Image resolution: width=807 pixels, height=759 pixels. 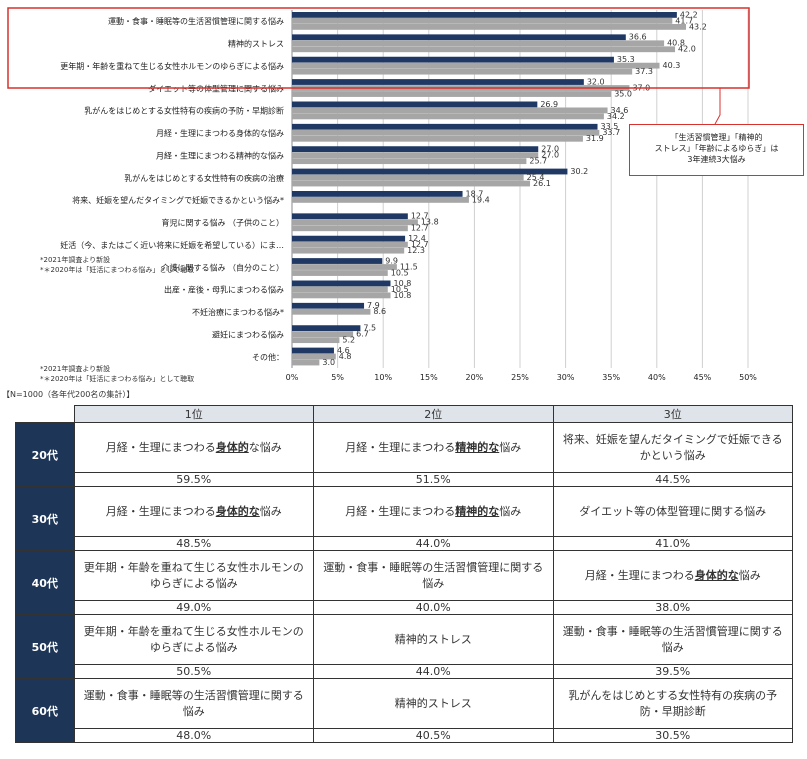 What do you see at coordinates (611, 377) in the screenshot?
I see `x-tick-label: 35%` at bounding box center [611, 377].